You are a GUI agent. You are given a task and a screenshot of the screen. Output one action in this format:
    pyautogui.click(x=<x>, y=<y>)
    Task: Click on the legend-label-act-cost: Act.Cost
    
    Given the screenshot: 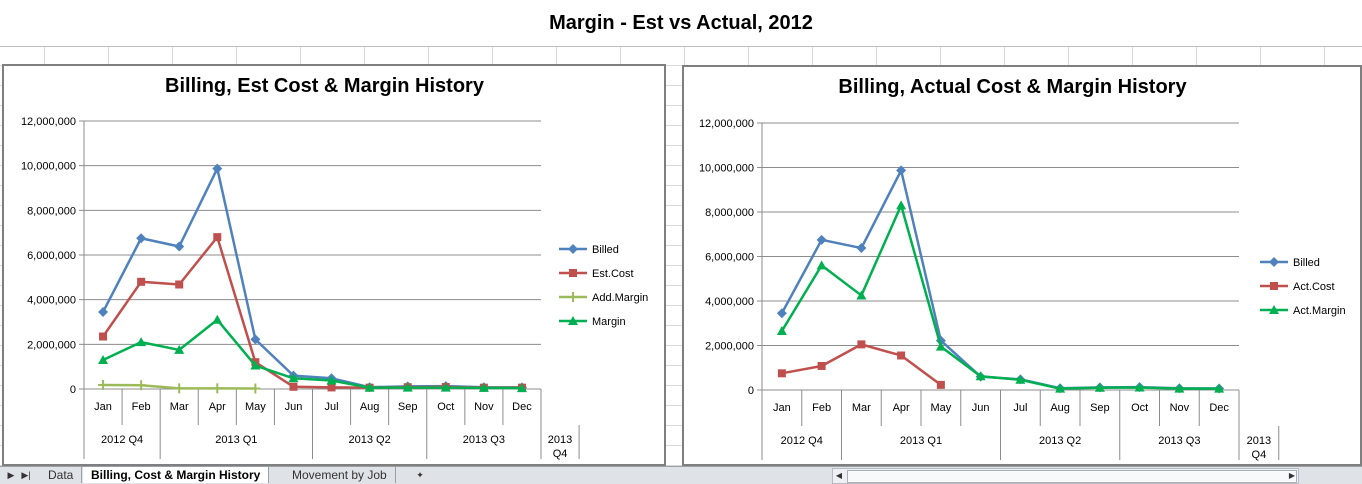 What is the action you would take?
    pyautogui.click(x=1314, y=287)
    